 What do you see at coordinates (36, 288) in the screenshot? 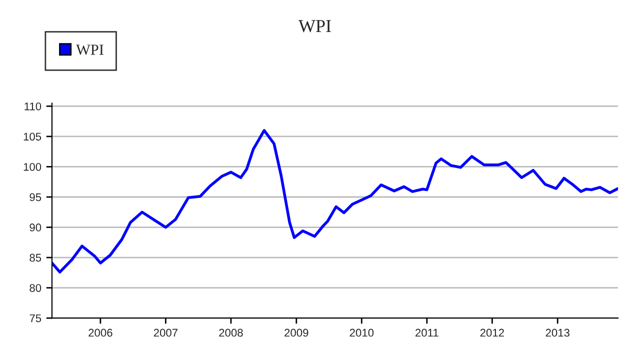
I see `y-tick-label: 80` at bounding box center [36, 288].